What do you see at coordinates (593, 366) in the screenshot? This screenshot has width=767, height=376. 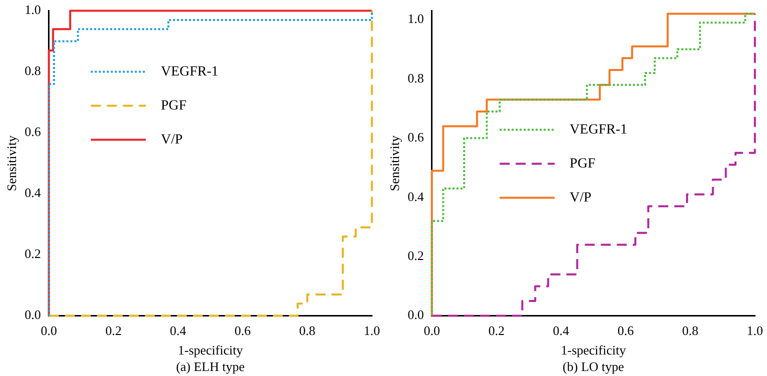 I see `text: (b) LO type` at bounding box center [593, 366].